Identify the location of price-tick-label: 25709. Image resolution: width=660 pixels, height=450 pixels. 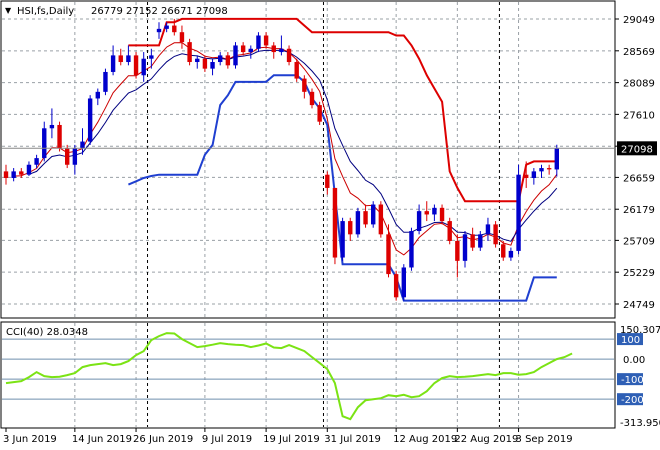
(639, 241).